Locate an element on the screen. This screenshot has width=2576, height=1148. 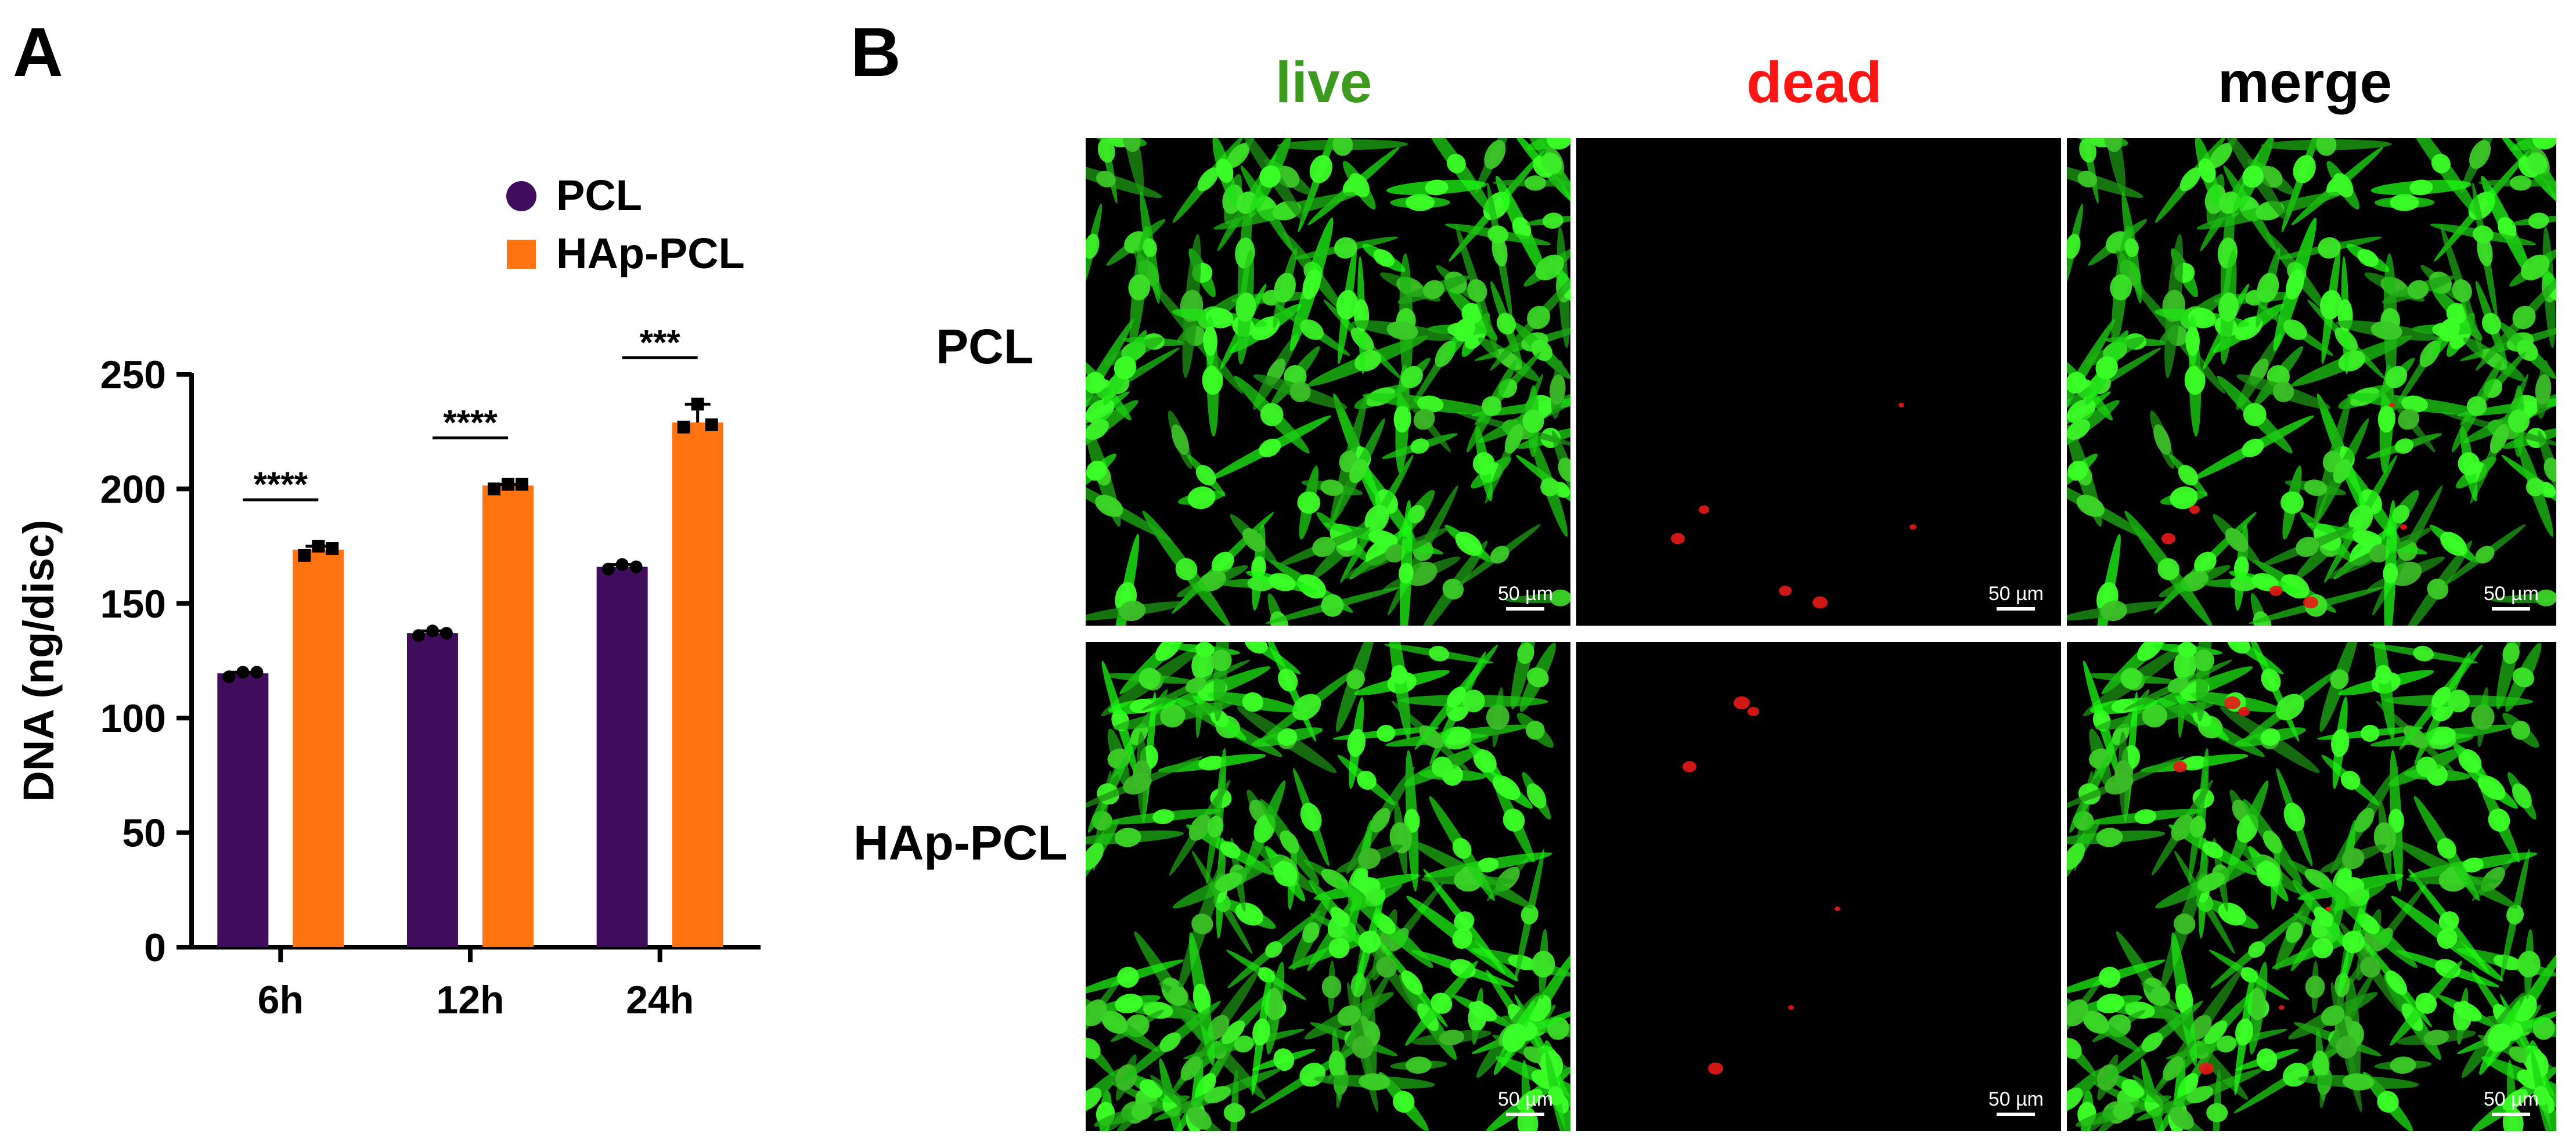
bar-pcl-12h is located at coordinates (432, 790).